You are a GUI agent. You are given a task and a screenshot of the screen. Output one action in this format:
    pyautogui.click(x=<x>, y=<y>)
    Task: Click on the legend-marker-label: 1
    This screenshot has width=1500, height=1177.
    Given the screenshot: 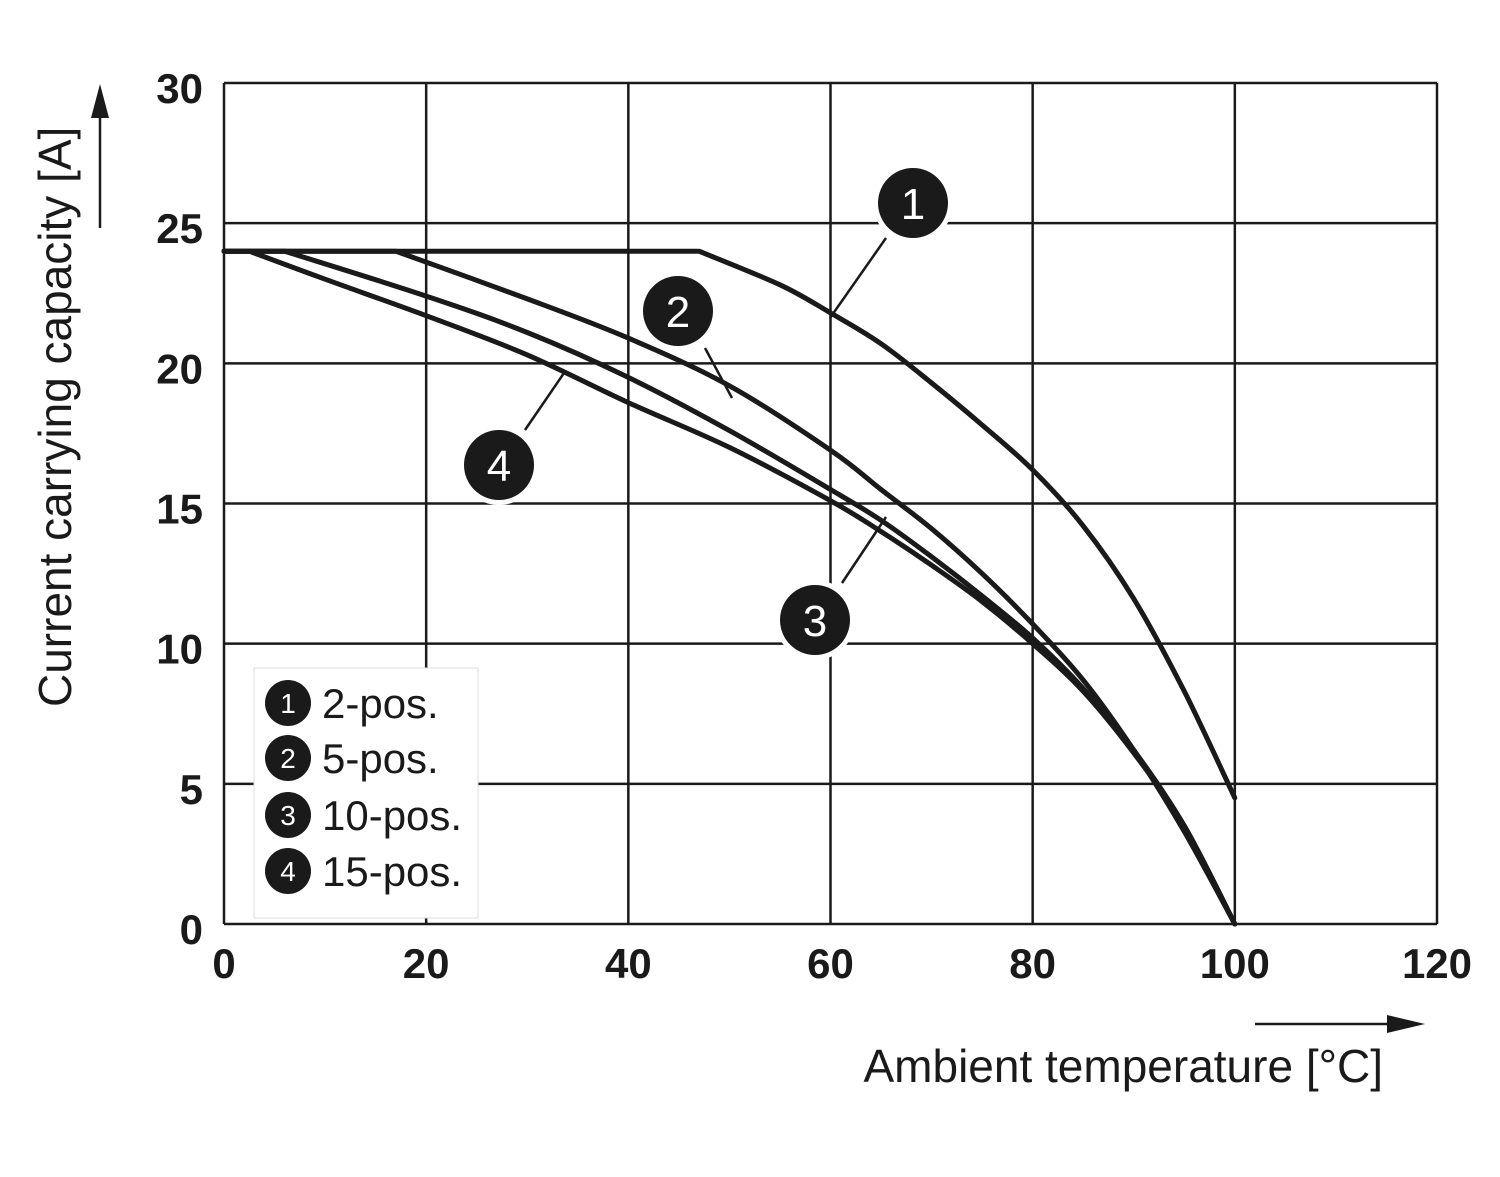 What is the action you would take?
    pyautogui.click(x=288, y=703)
    